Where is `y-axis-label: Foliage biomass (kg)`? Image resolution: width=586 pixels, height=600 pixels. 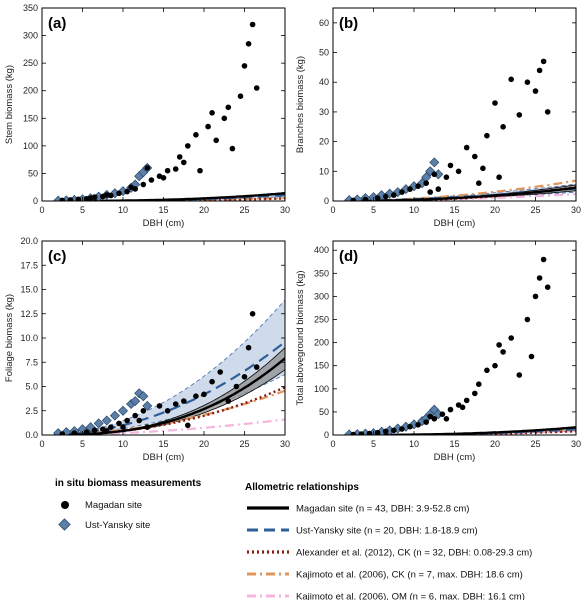 y-axis-label: Foliage biomass (kg) is located at coordinates (9, 338).